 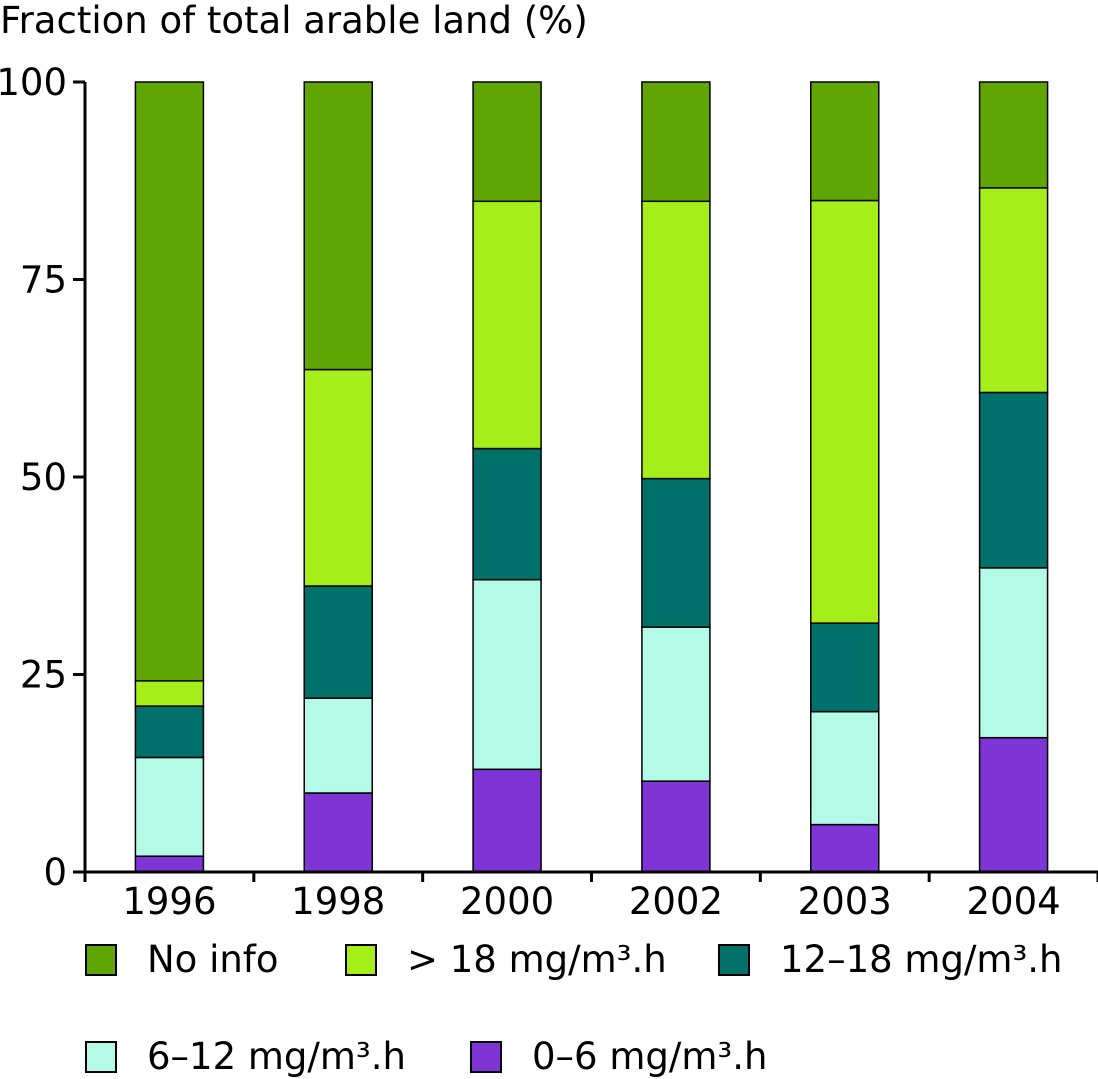 I want to click on x-tick-label-1998: 1998, so click(x=338, y=901).